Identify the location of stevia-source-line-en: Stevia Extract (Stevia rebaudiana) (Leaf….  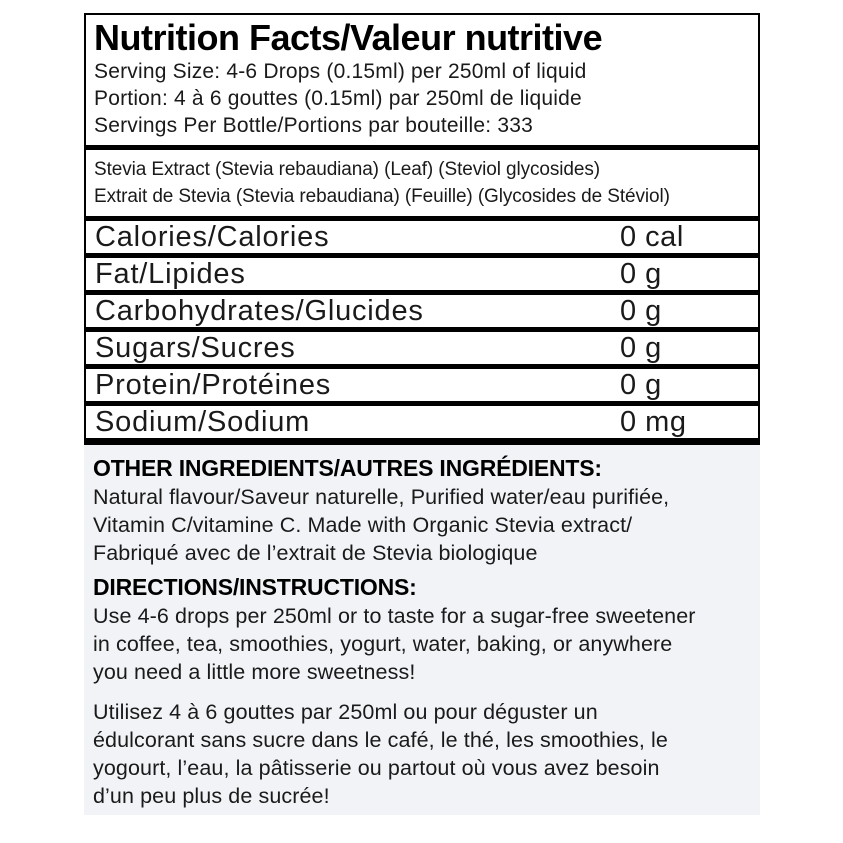
(347, 169).